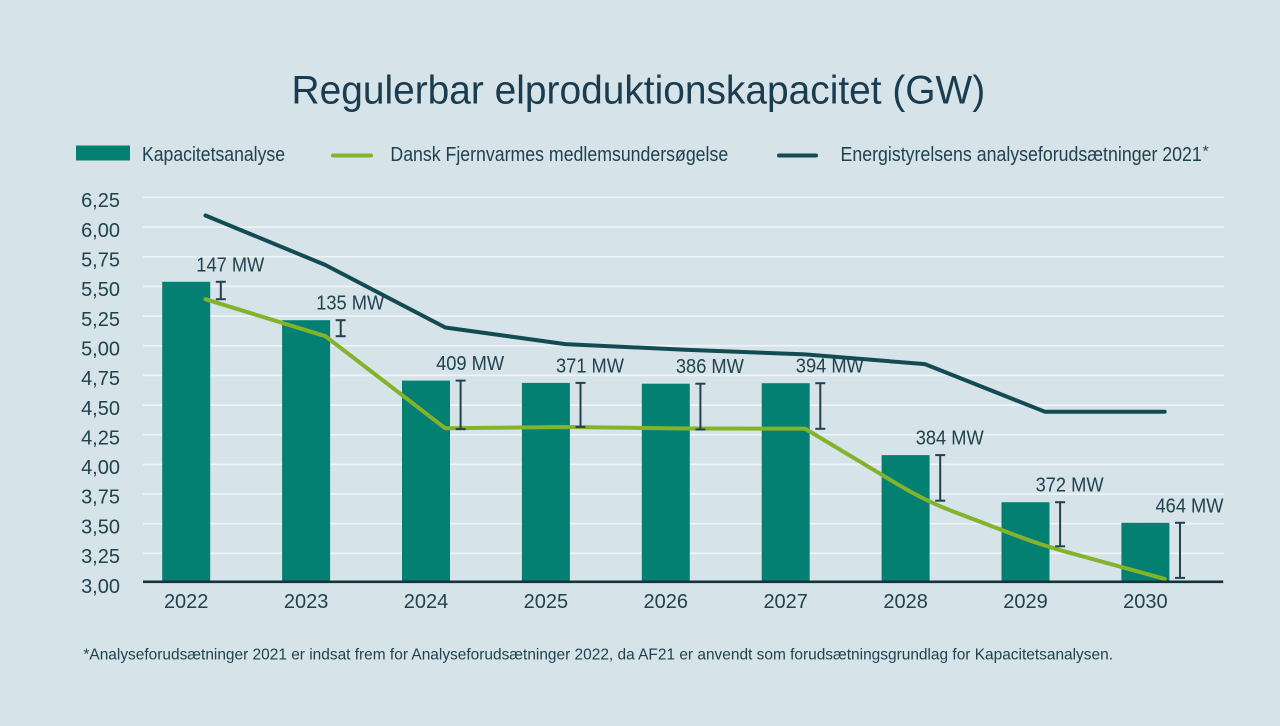 This screenshot has height=726, width=1280. Describe the element at coordinates (1190, 506) in the screenshot. I see `svg-text: 464 MW` at that location.